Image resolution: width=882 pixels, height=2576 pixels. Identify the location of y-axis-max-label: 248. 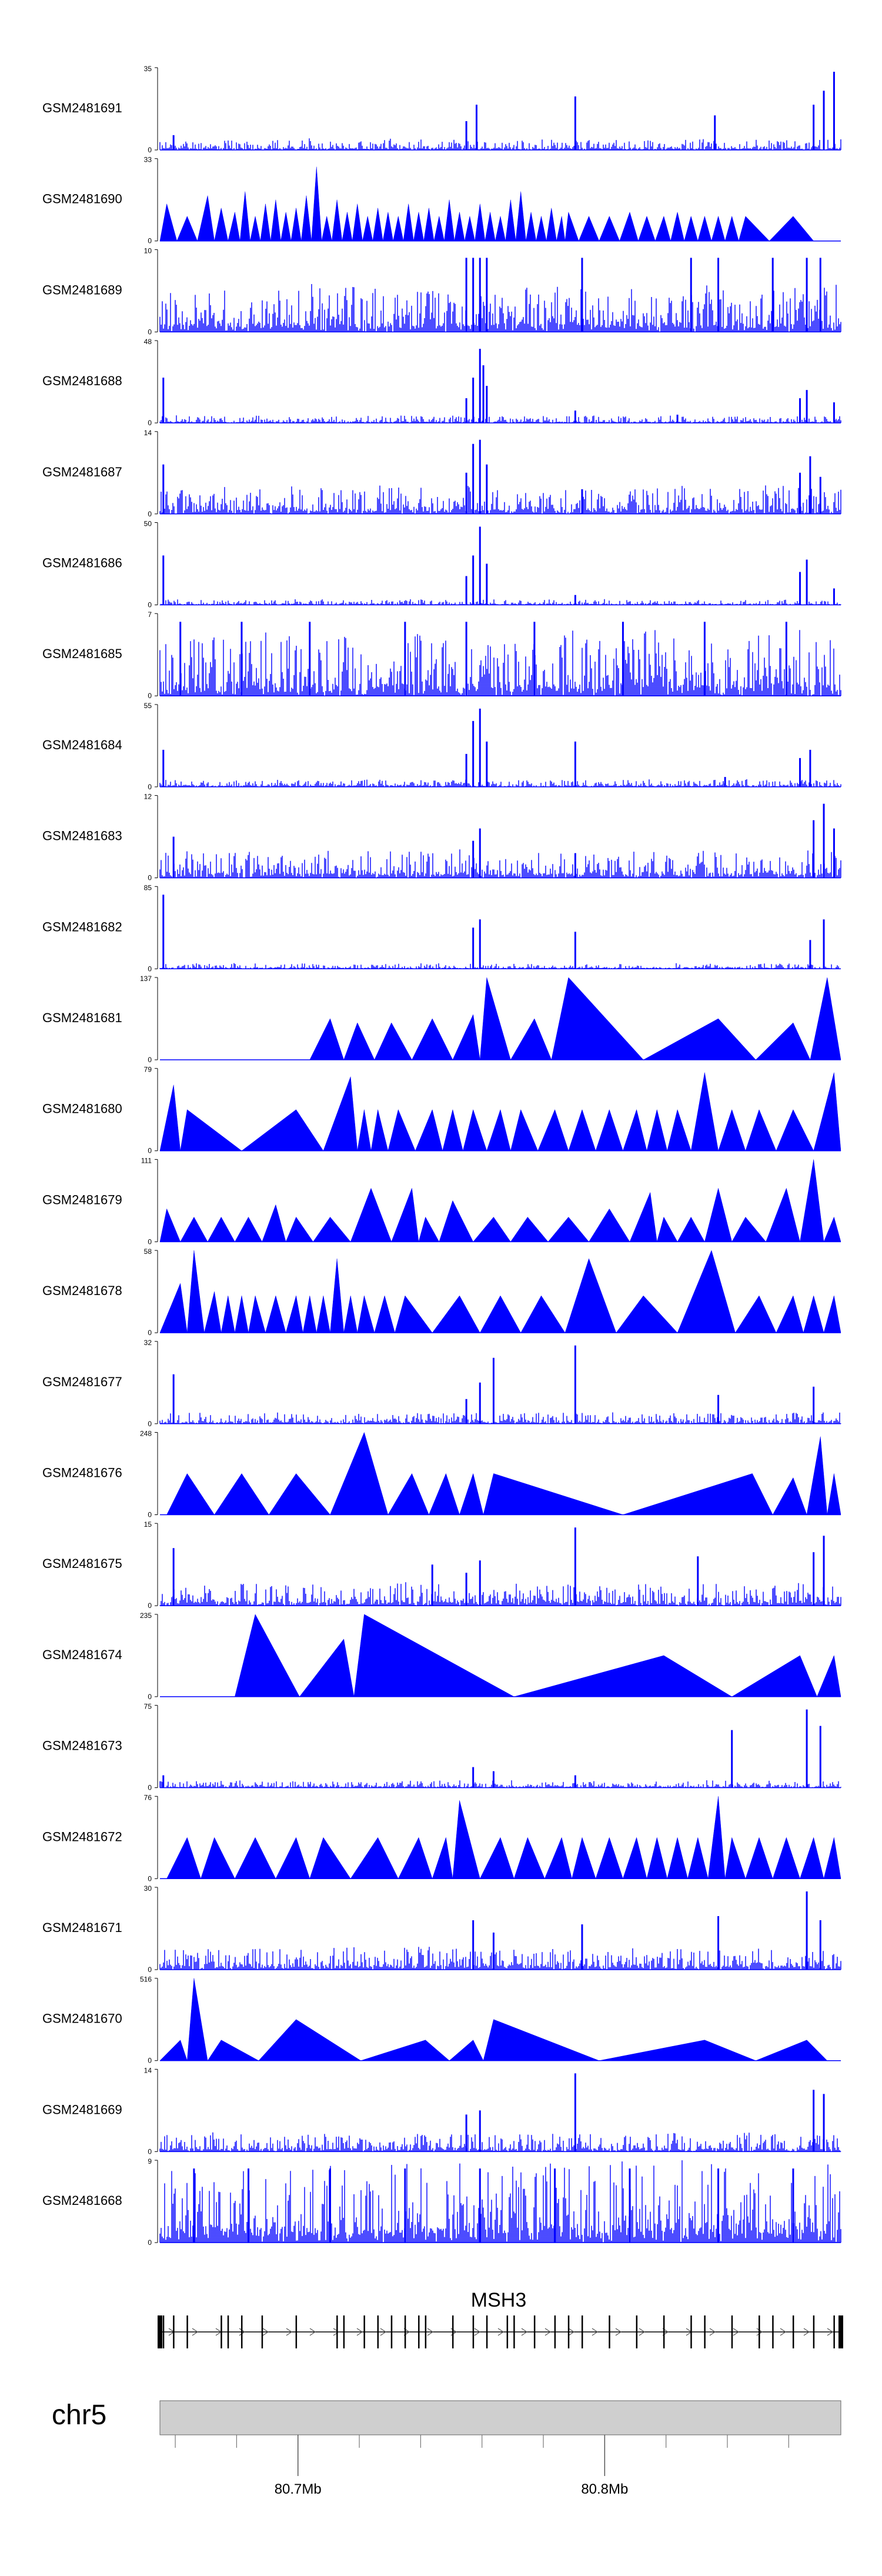
(146, 1434).